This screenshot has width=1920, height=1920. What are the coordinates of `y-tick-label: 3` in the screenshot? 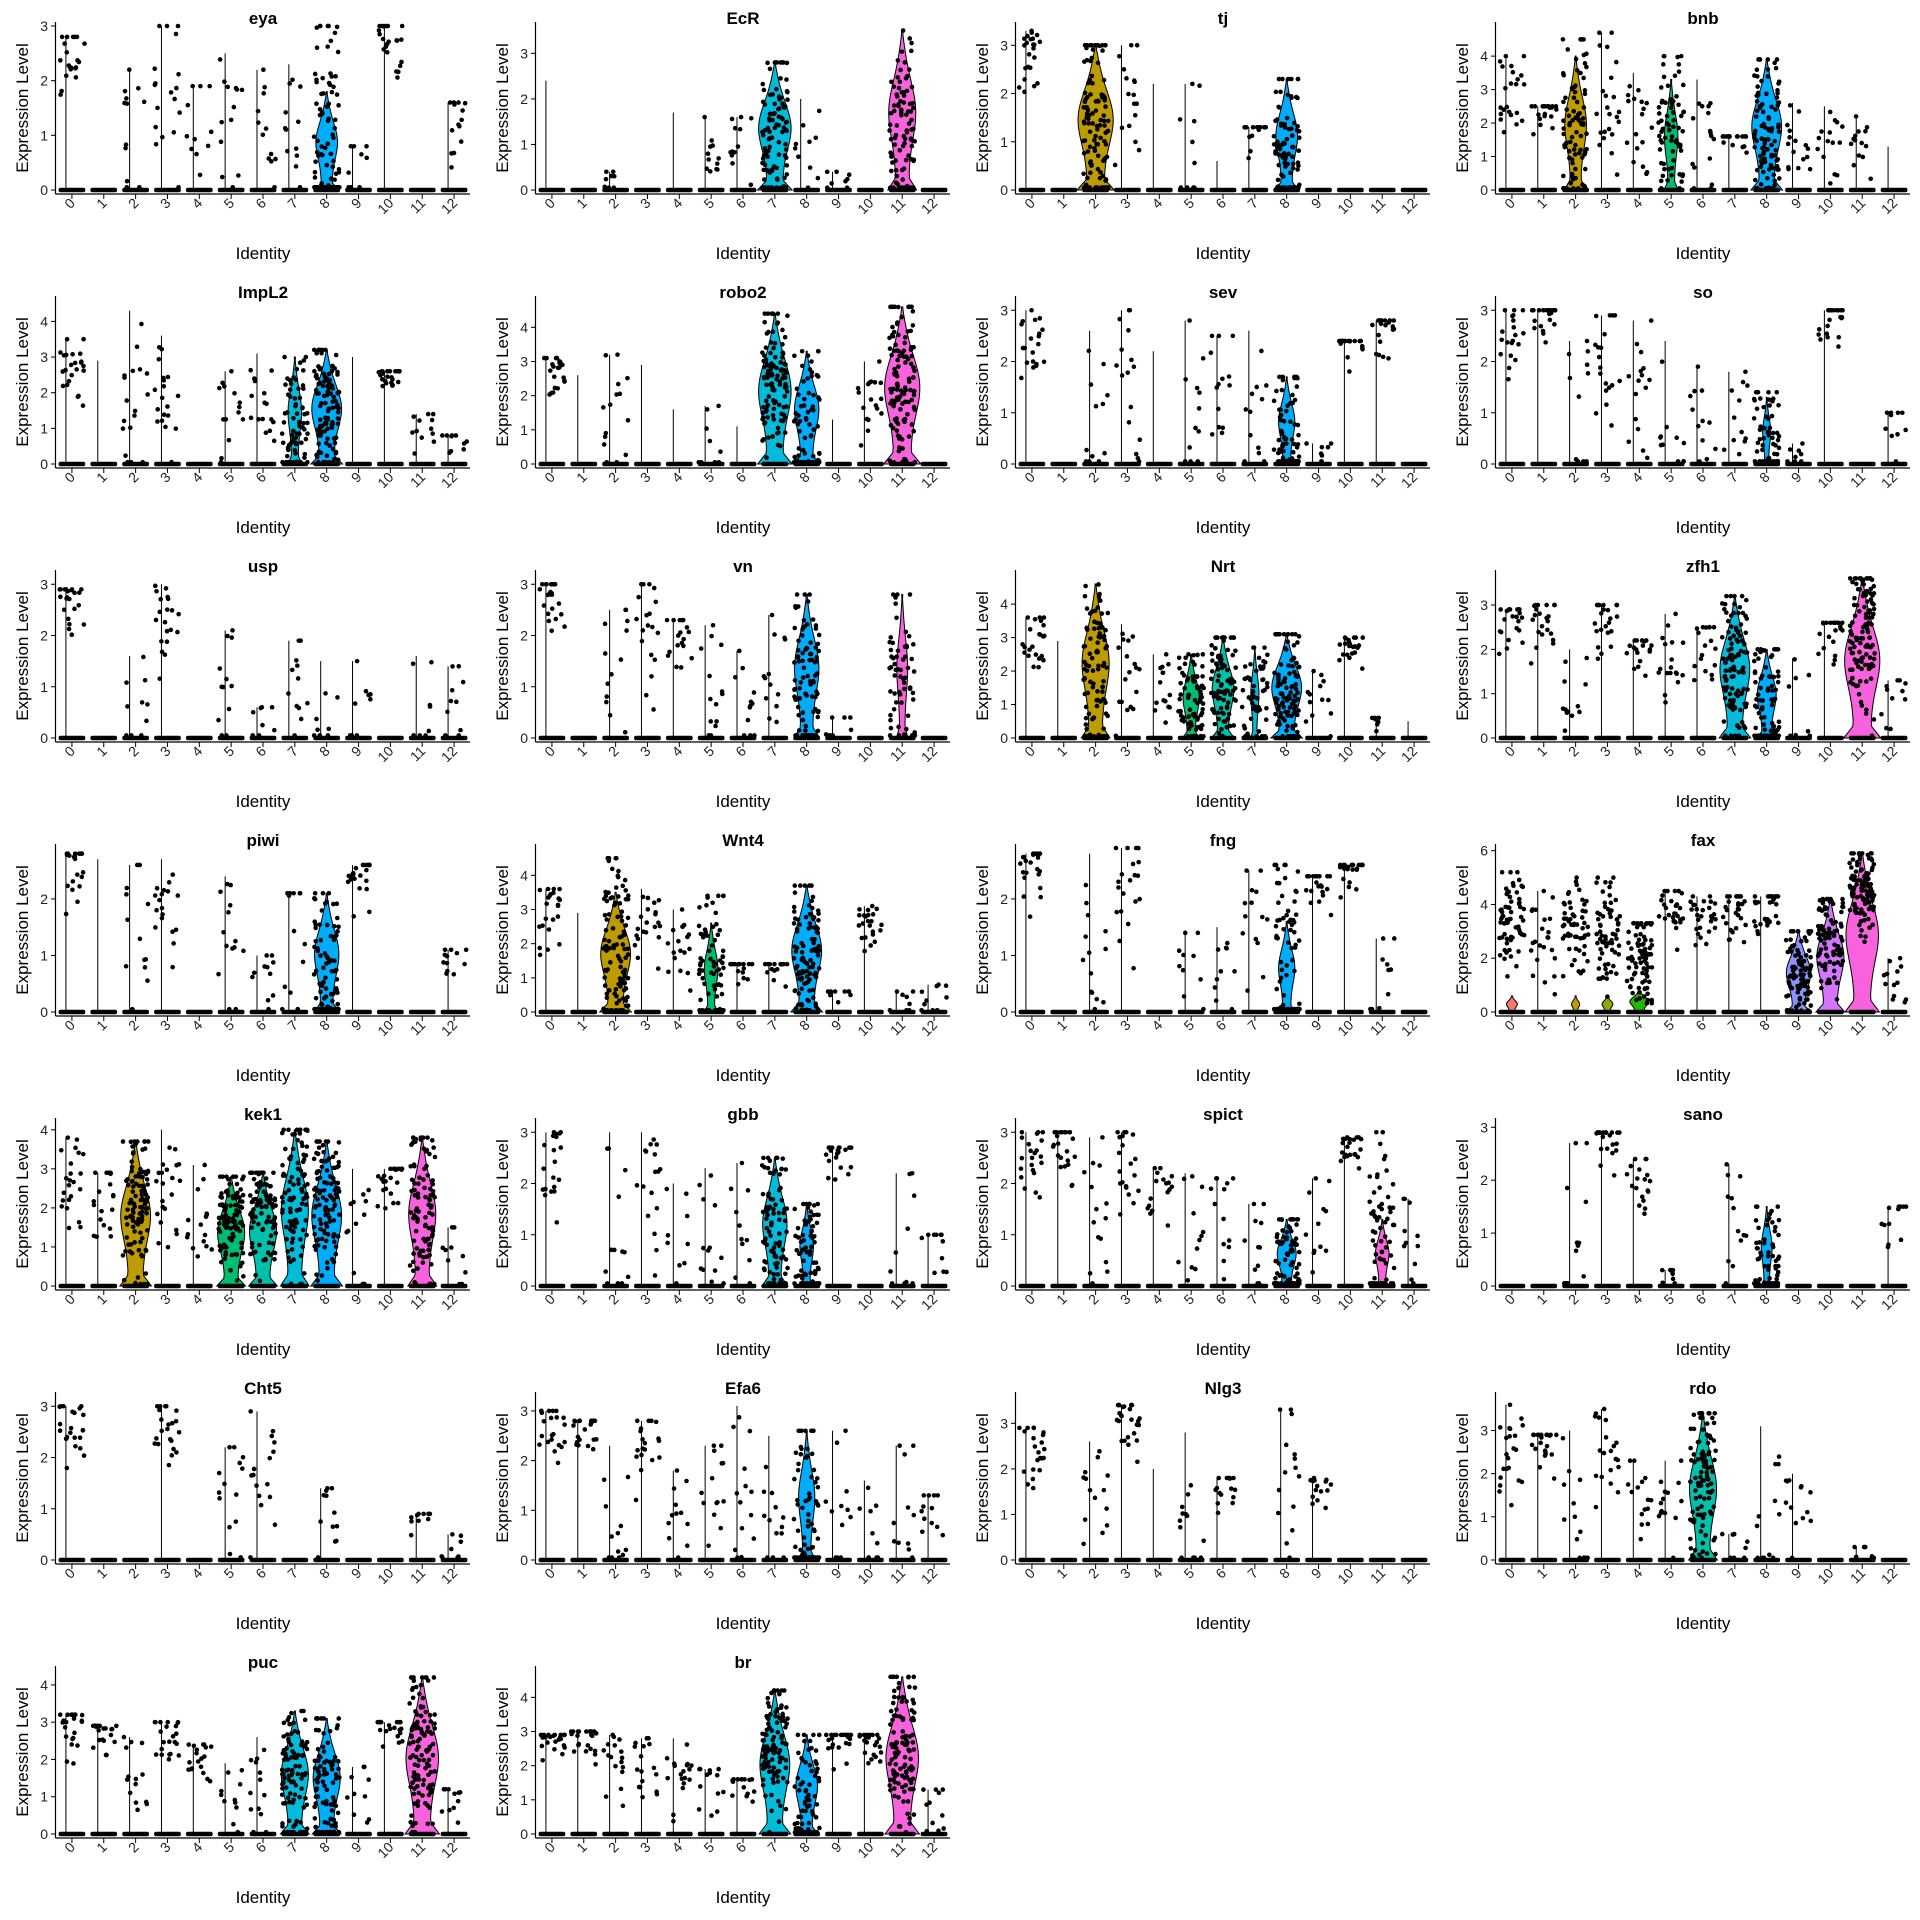 It's located at (1004, 45).